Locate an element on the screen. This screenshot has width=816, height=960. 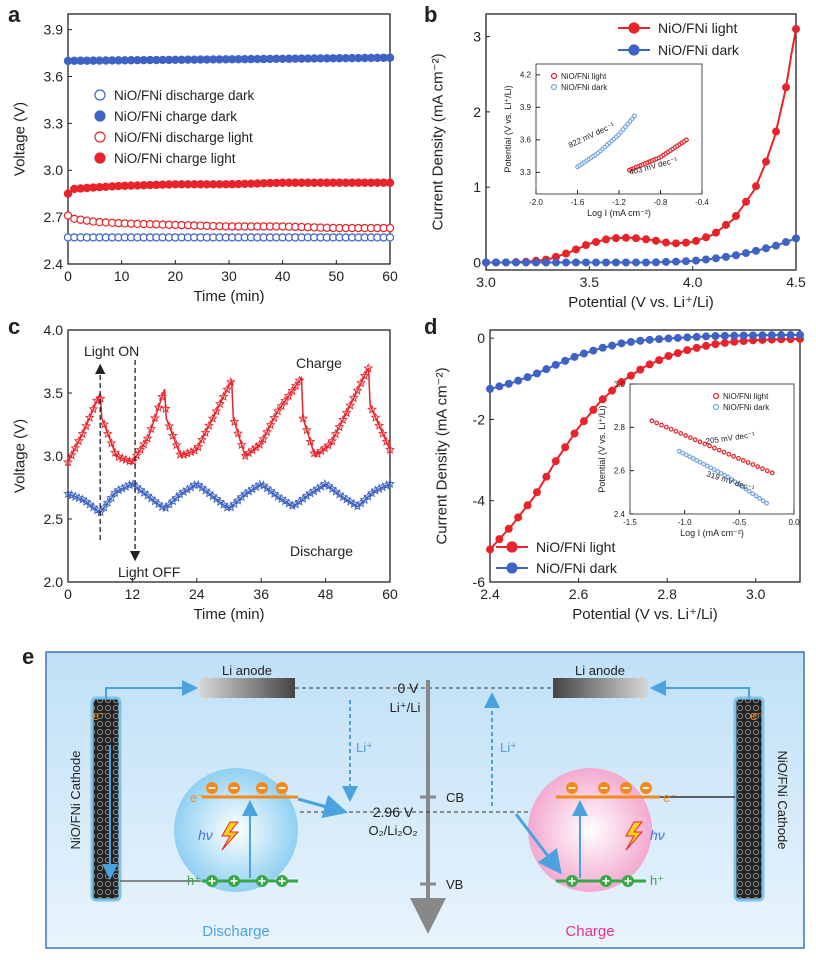
d-plot-frame is located at coordinates (645, 456).